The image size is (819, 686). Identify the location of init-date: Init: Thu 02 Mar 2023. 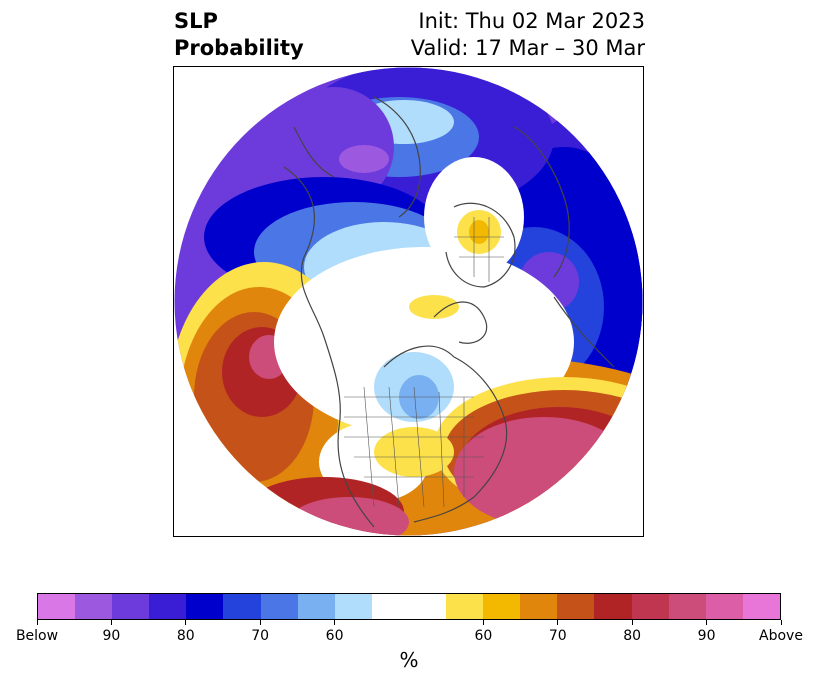
(531, 21).